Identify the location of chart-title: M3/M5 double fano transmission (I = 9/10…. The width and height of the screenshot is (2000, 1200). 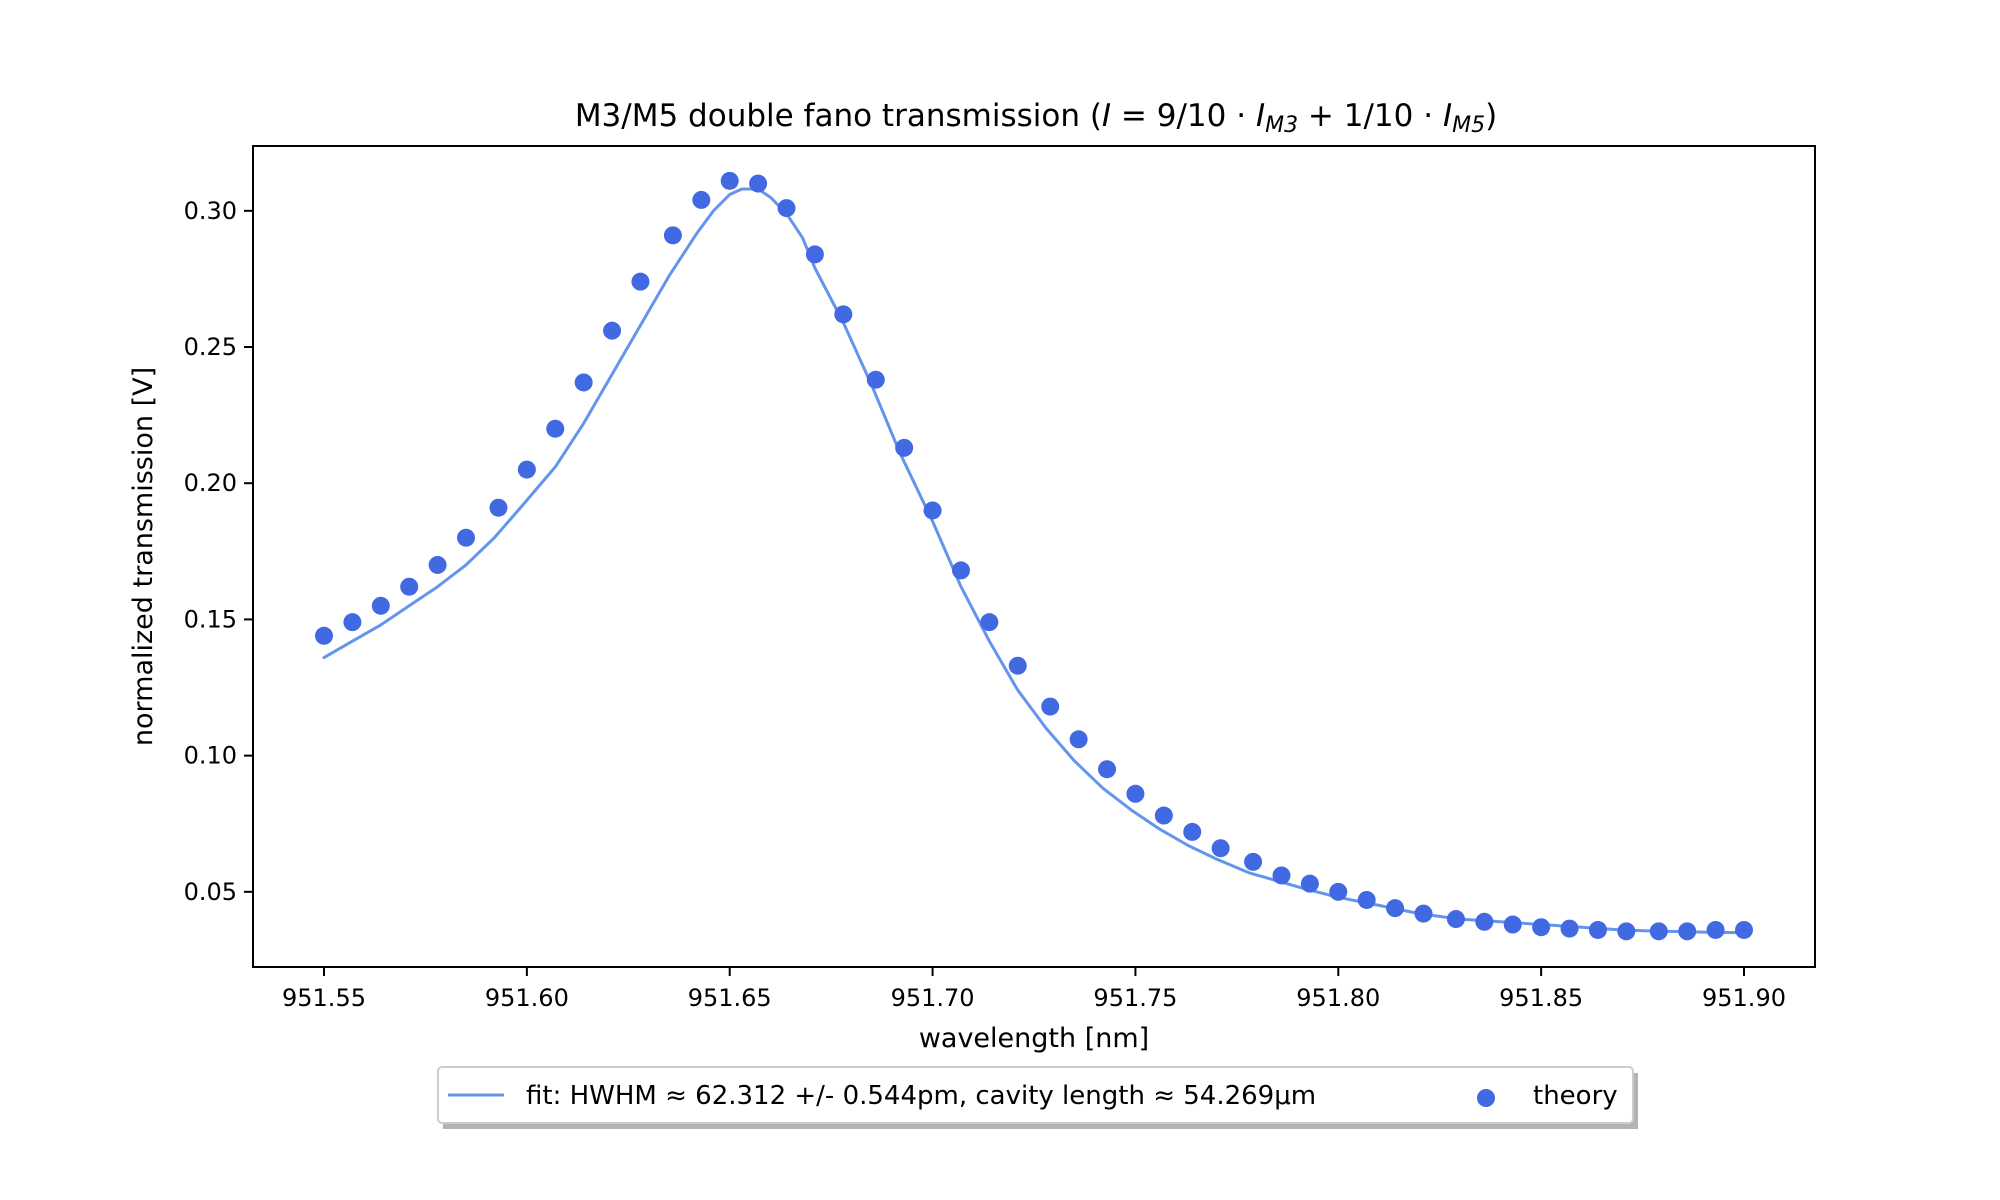
(1036, 118).